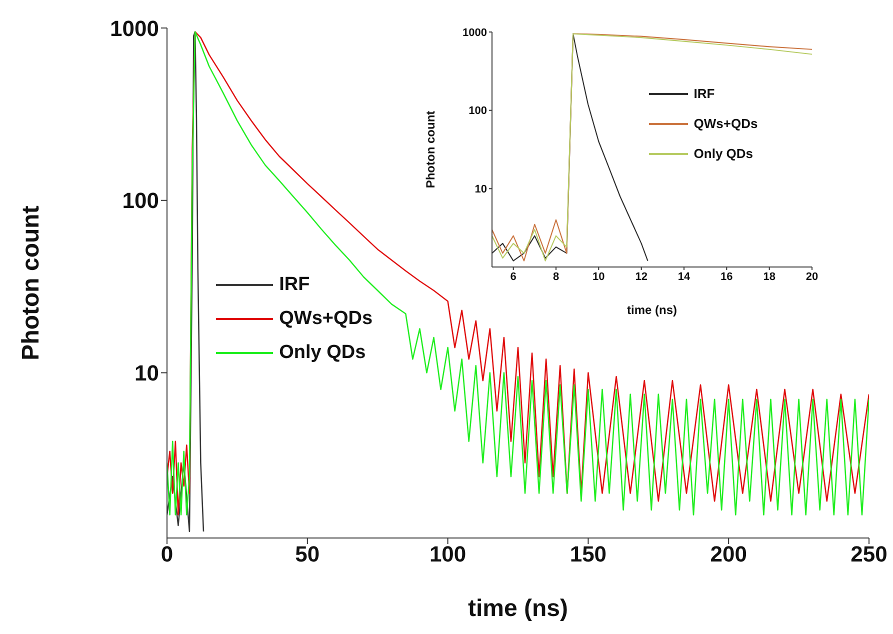 The width and height of the screenshot is (893, 634). Describe the element at coordinates (307, 554) in the screenshot. I see `x-tick-label: 50` at that location.